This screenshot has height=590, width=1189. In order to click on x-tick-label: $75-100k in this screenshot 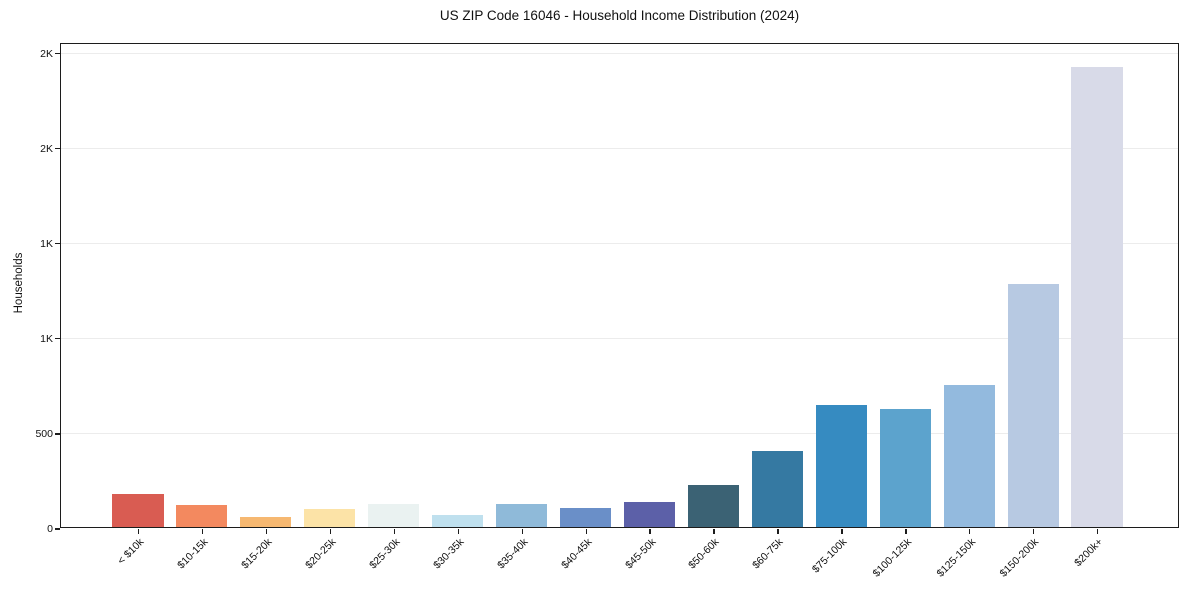, I will do `click(830, 556)`.